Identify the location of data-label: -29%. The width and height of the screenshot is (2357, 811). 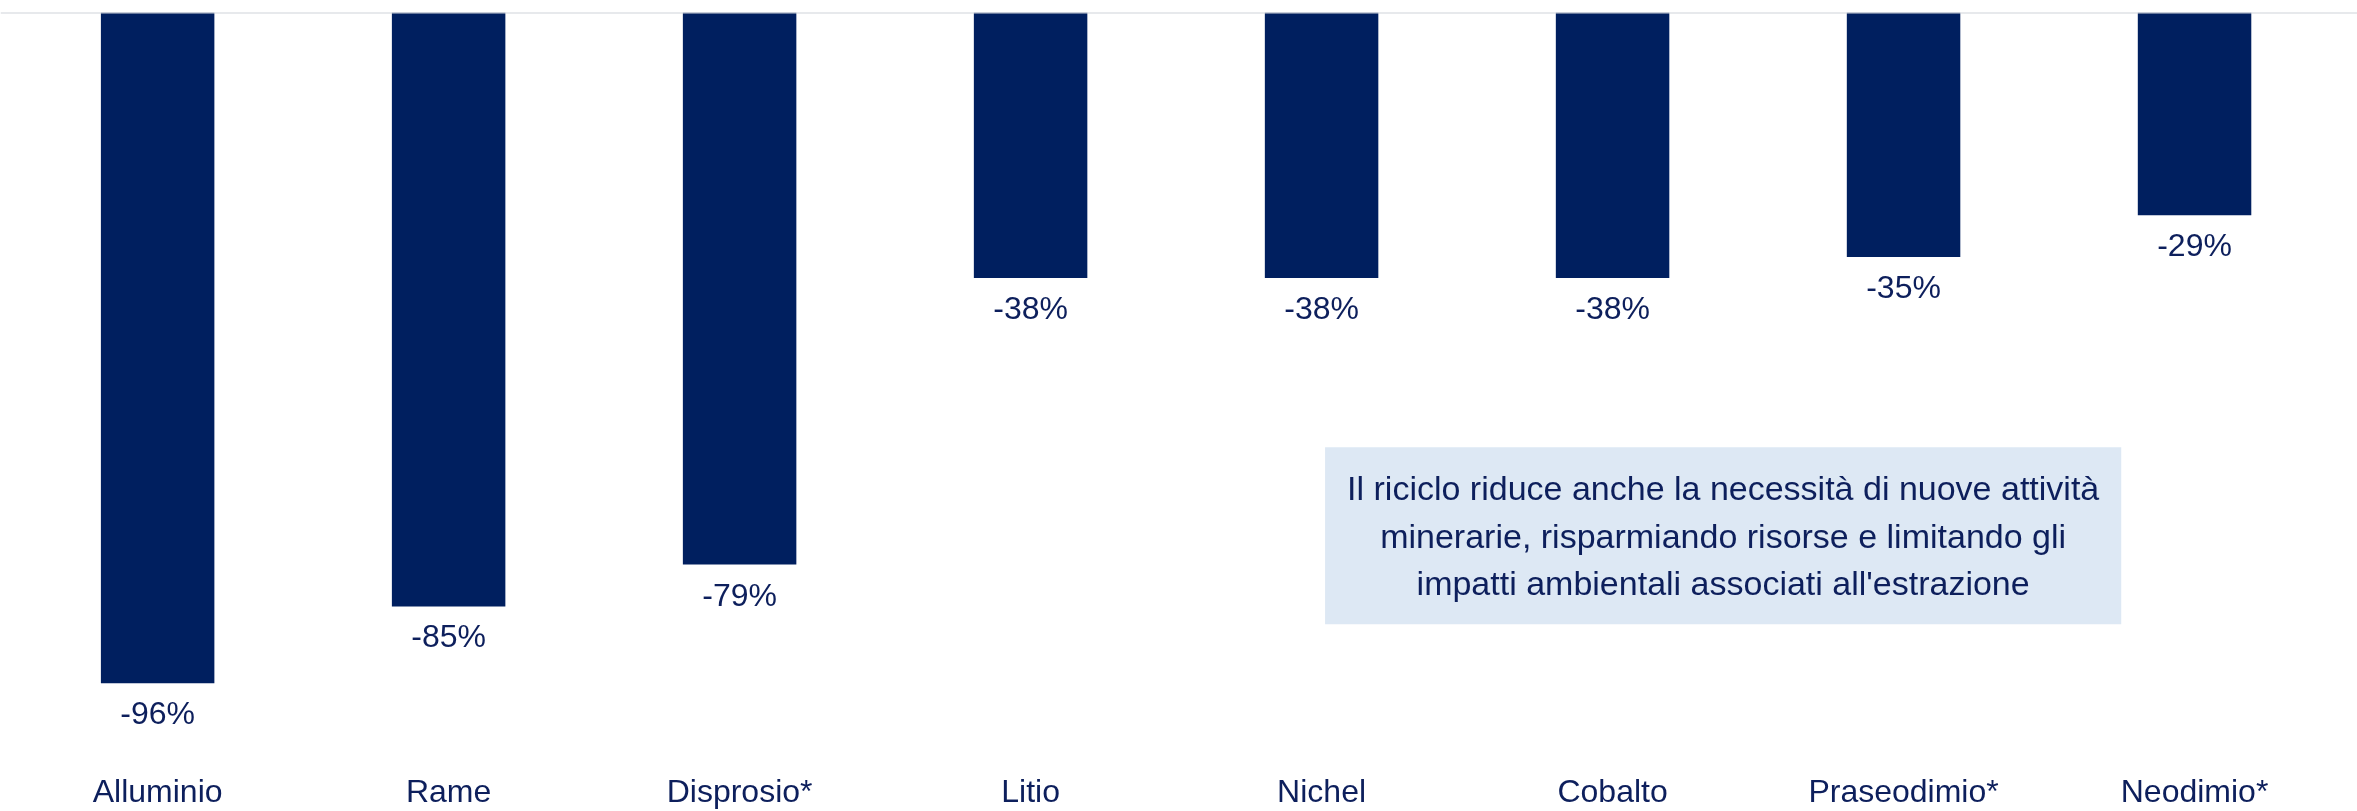
(2194, 245).